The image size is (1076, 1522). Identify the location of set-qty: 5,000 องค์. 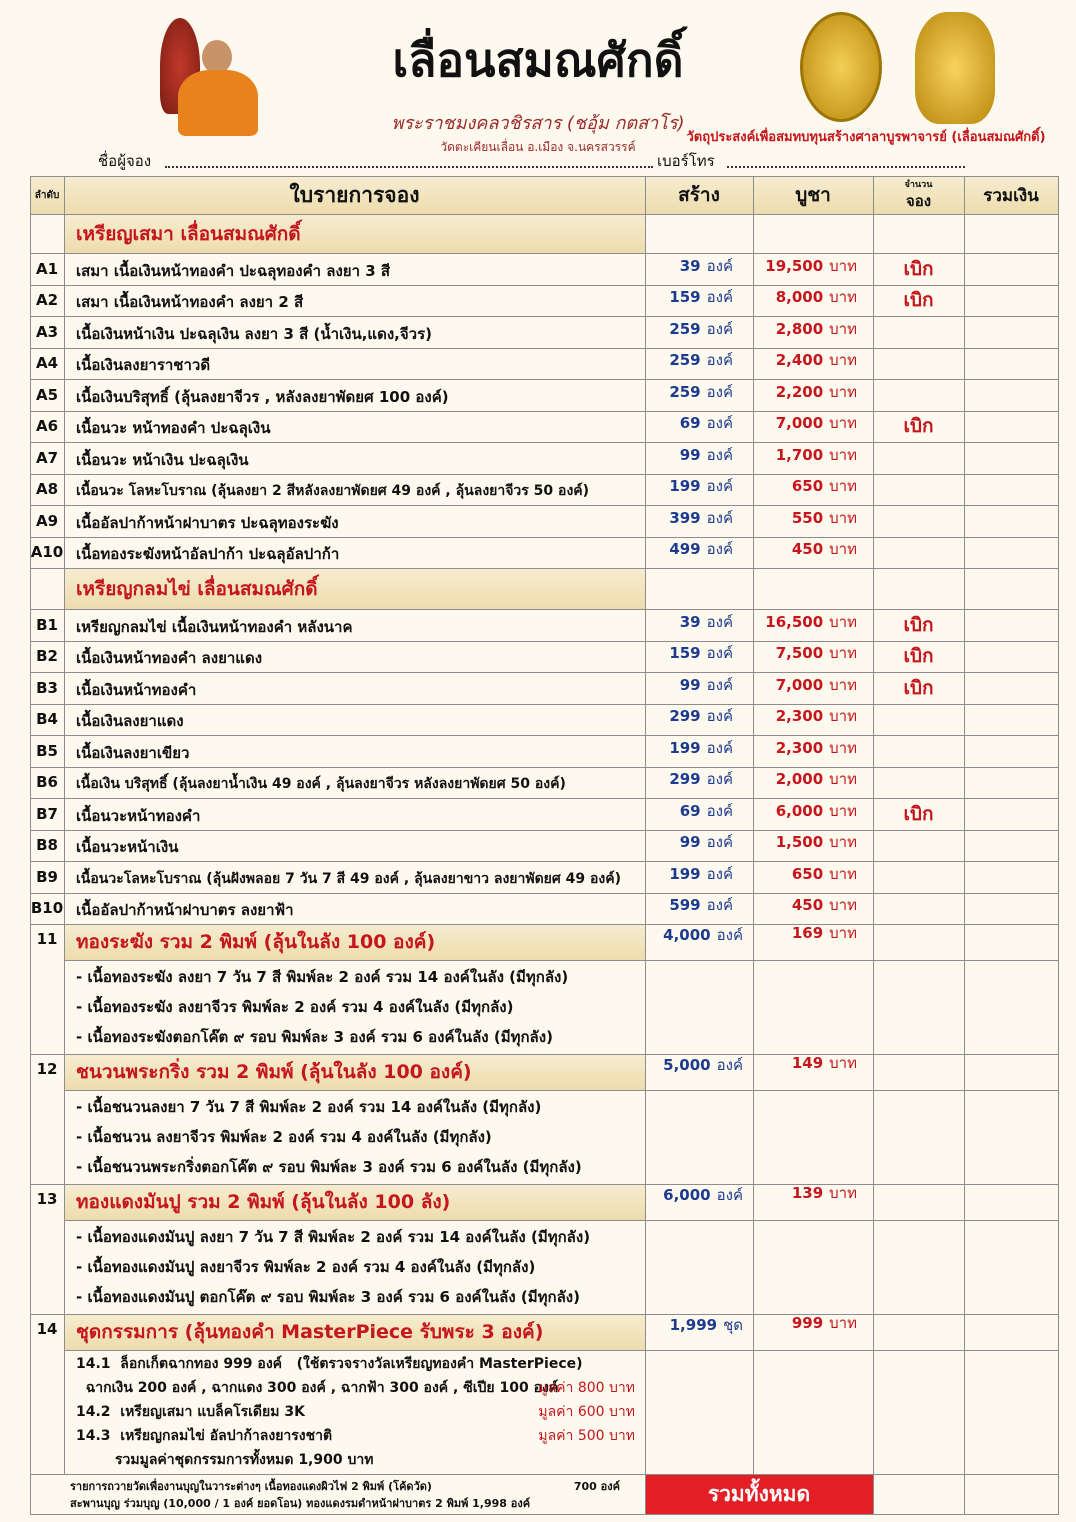
(694, 1065).